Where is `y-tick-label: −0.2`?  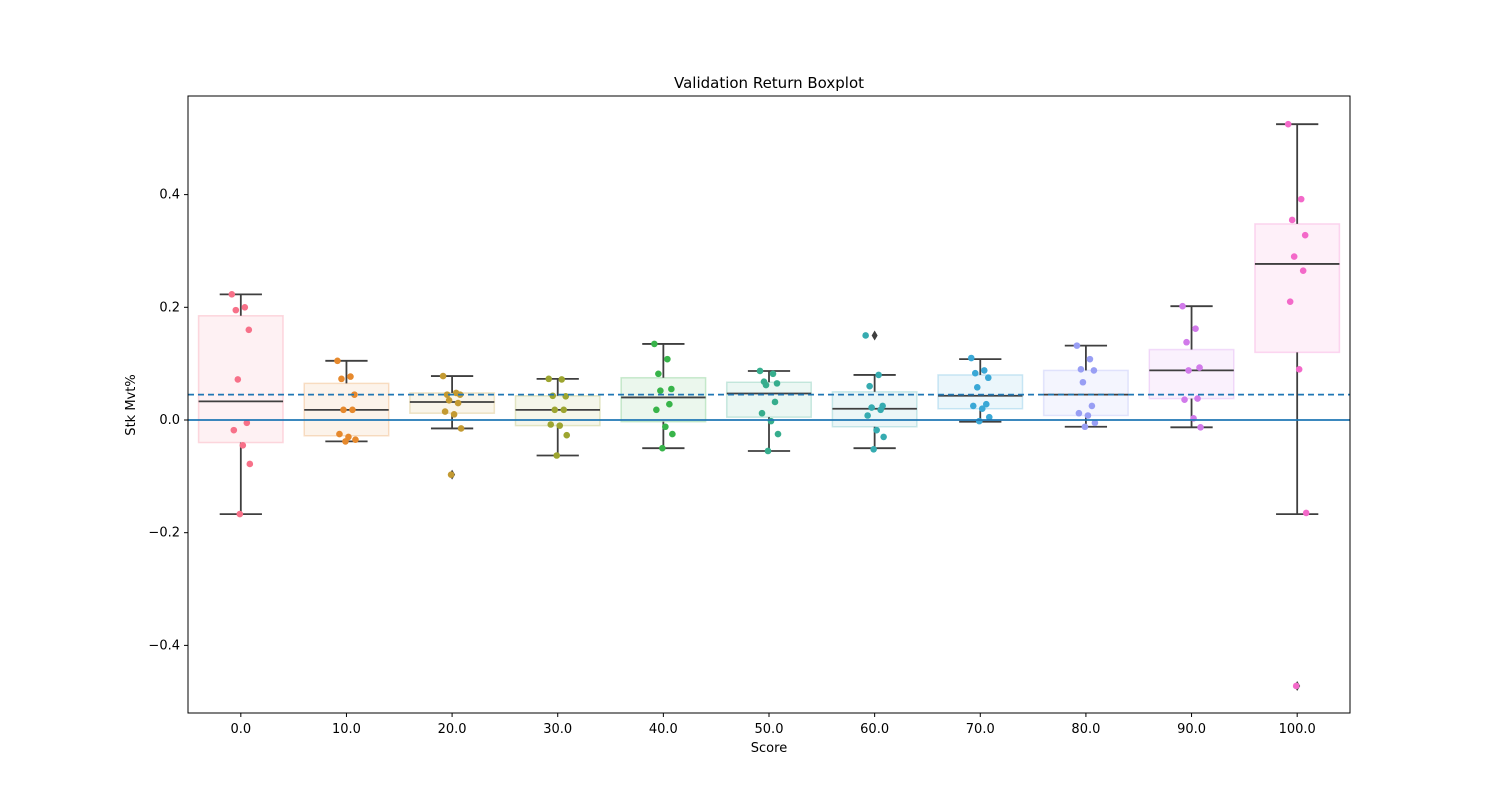
y-tick-label: −0.2 is located at coordinates (164, 533).